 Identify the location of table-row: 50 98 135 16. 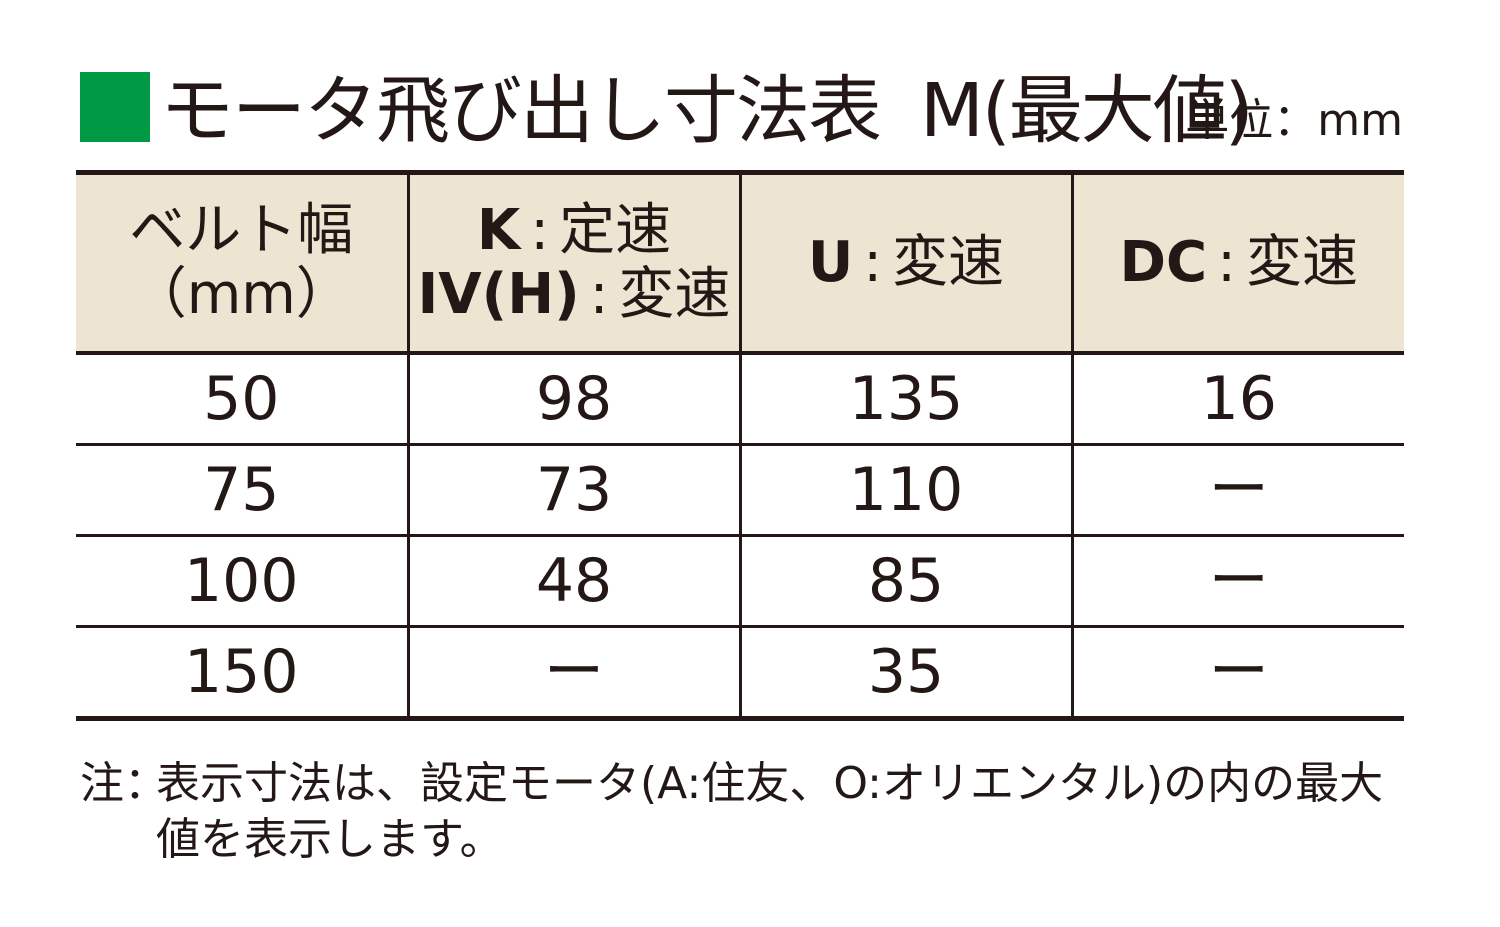
(740, 399).